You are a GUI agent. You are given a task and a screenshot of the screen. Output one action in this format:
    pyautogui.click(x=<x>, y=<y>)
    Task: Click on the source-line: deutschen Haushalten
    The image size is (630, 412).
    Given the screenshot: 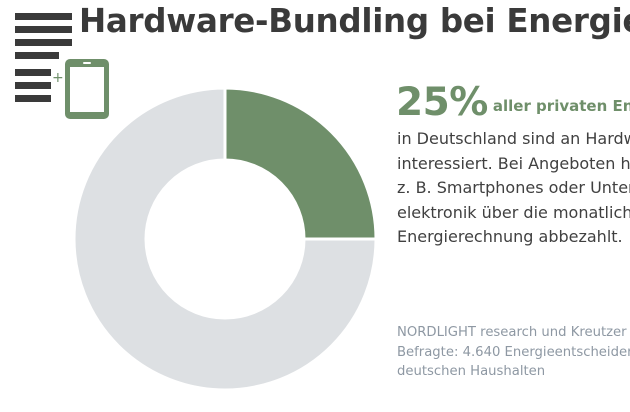 What is the action you would take?
    pyautogui.click(x=471, y=371)
    